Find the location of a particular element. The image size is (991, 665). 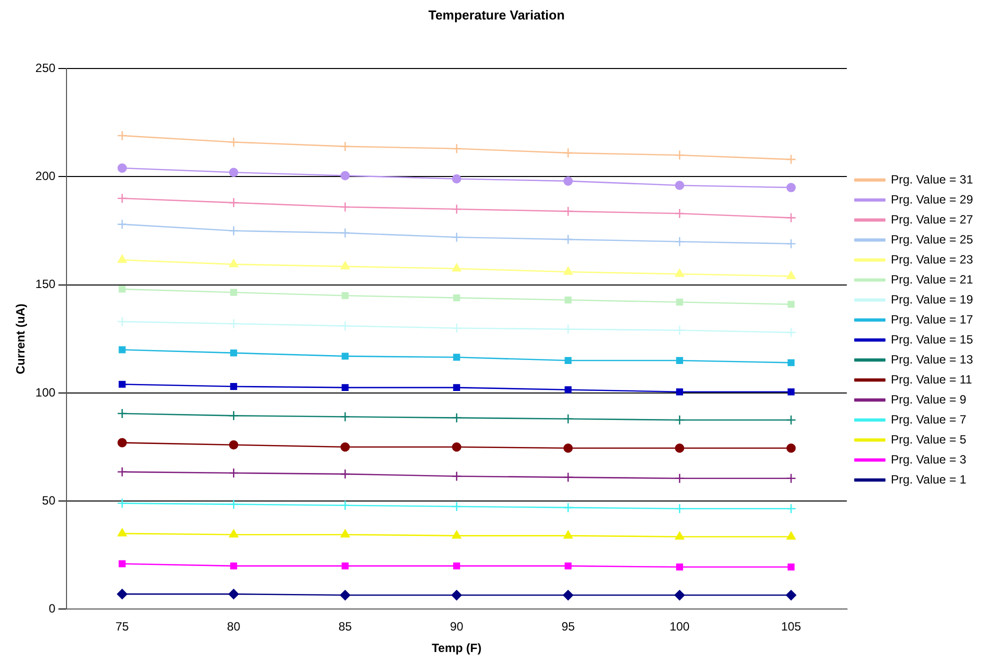

x-axis-title: Temp (F) is located at coordinates (457, 648).